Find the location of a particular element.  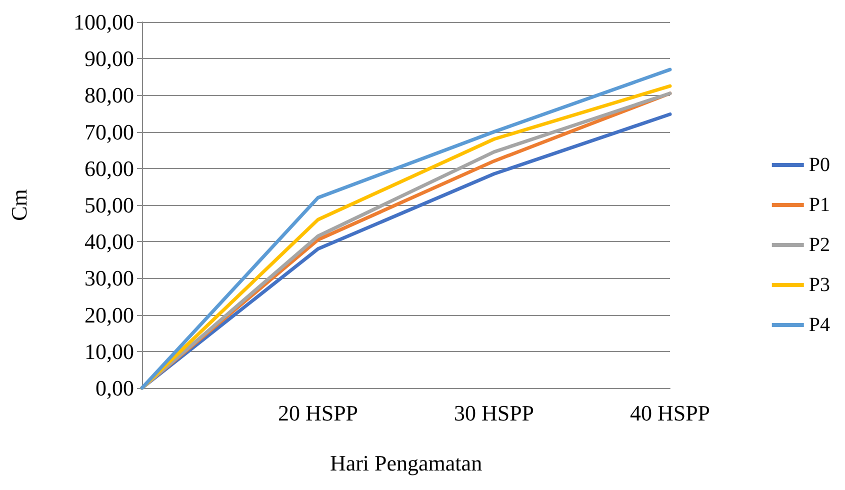

y-tick-label: 90,00 is located at coordinates (109, 59).